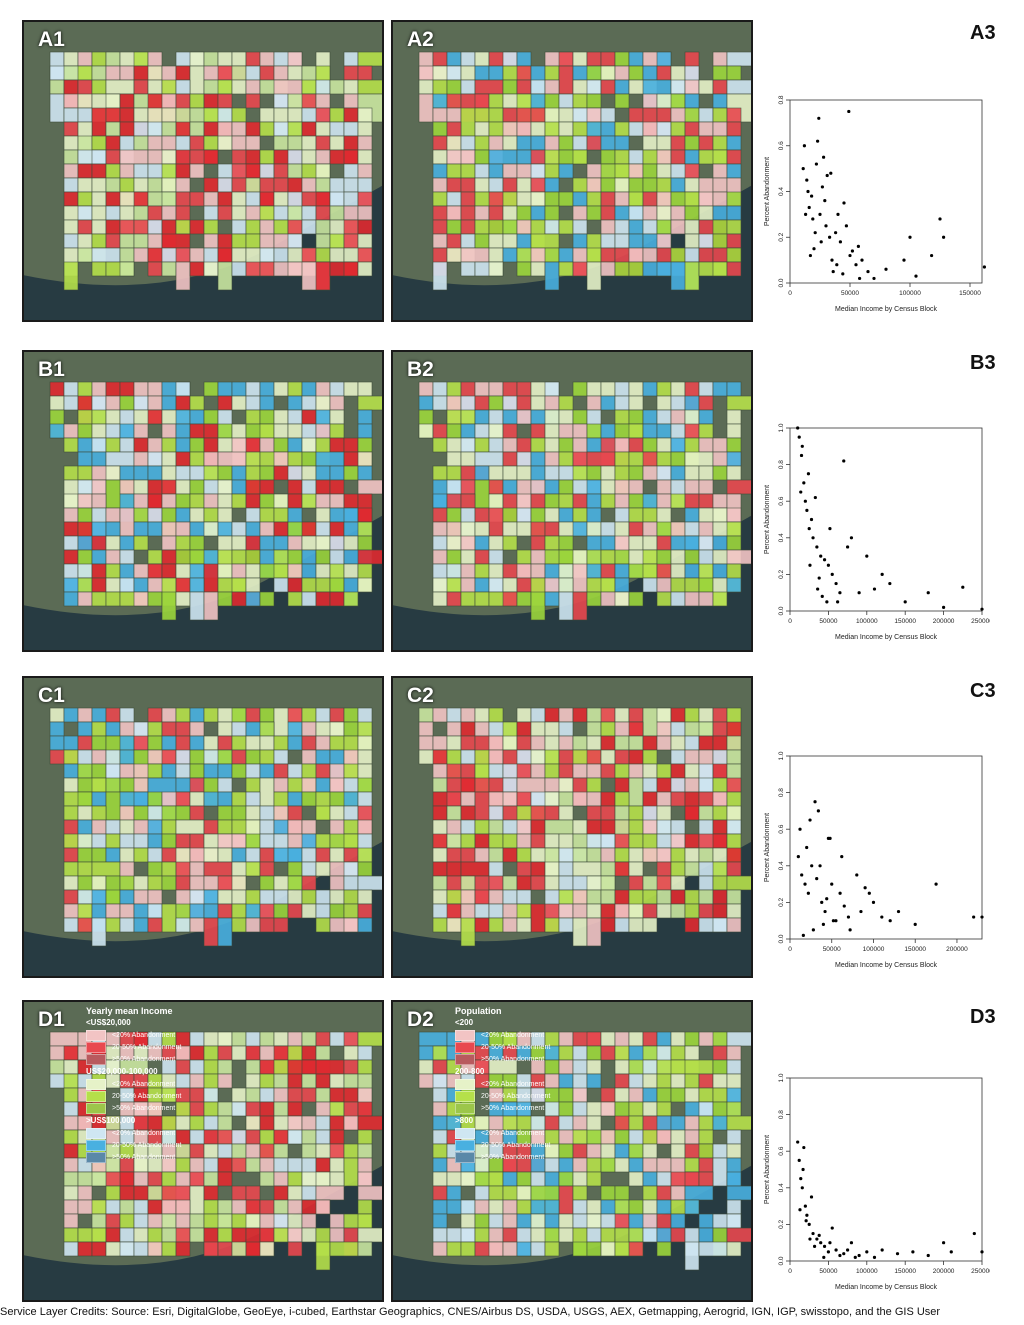 This screenshot has width=1024, height=1325. I want to click on legend-item-label: <20% Abandonment, so click(144, 1035).